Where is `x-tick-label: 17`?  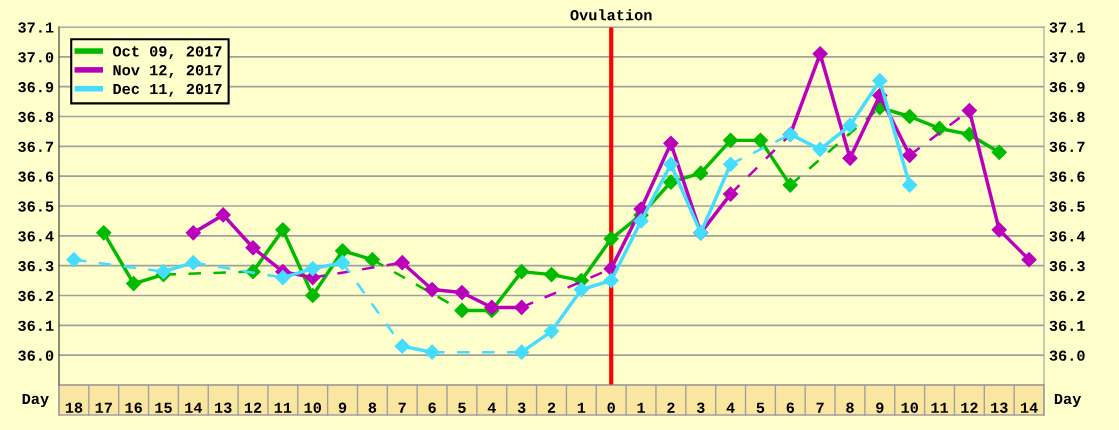 x-tick-label: 17 is located at coordinates (103, 407).